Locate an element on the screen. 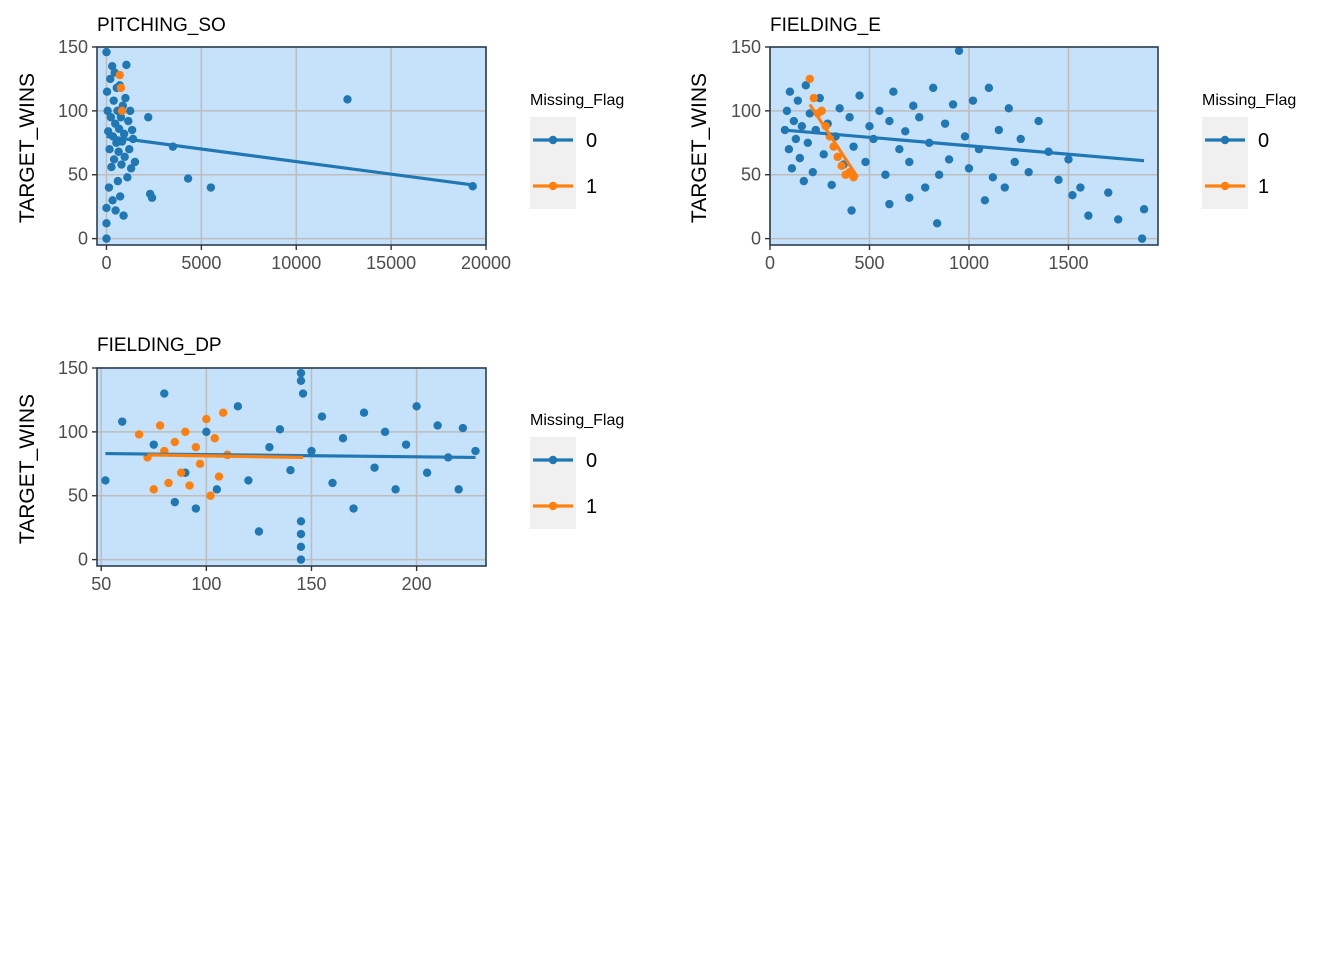  x-tick-label: 1000 is located at coordinates (969, 263).